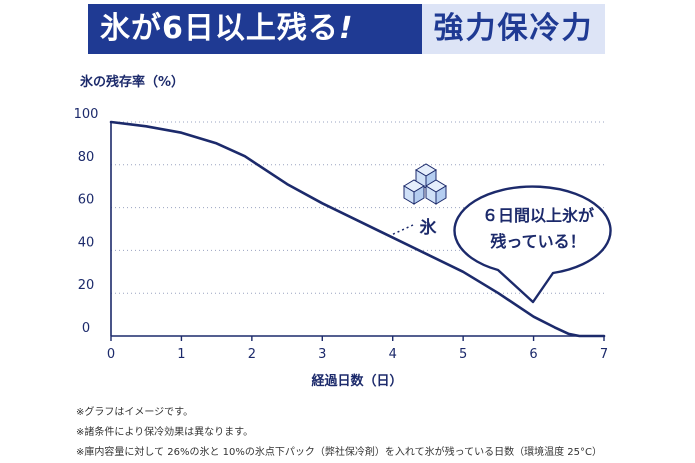 The image size is (695, 463). Describe the element at coordinates (165, 432) in the screenshot. I see `footnote-2: ※諸条件により保冷効果は異なります。` at that location.